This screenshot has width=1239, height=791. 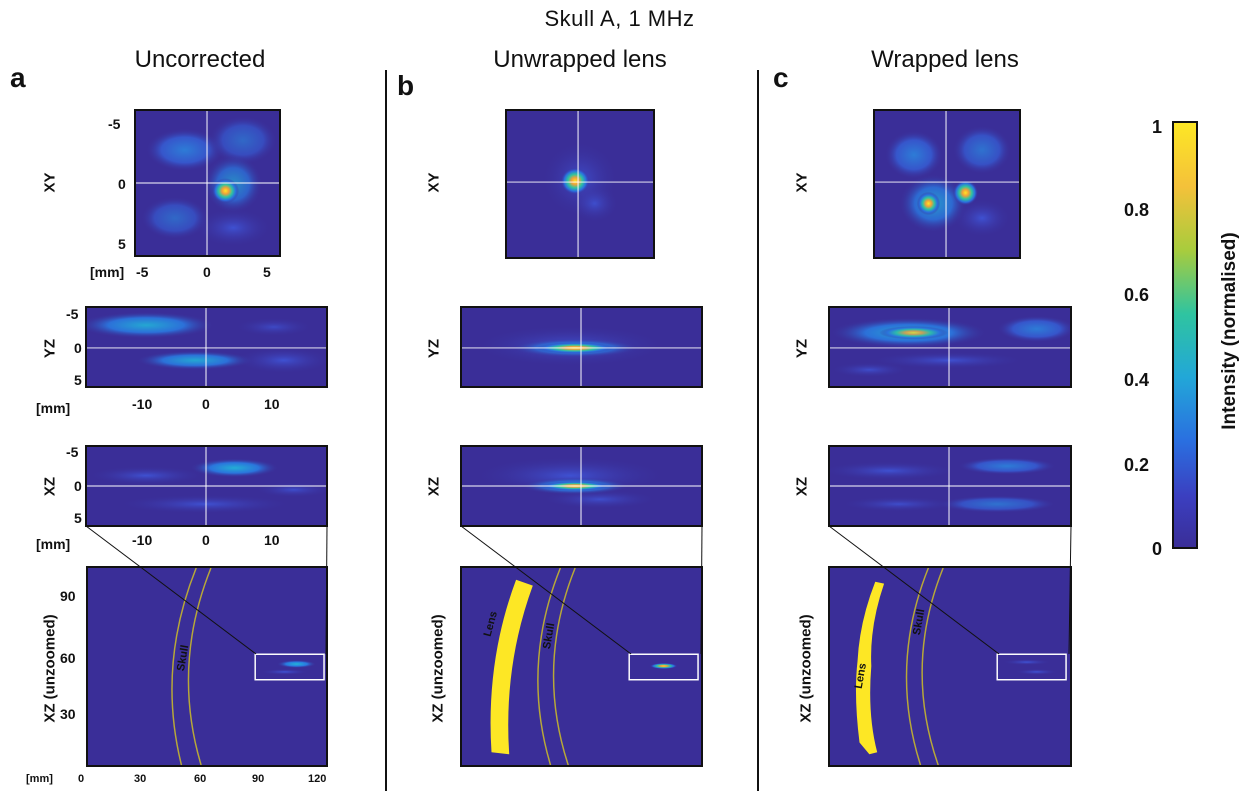 I want to click on tick-unz-a-y3: 30, so click(x=68, y=714).